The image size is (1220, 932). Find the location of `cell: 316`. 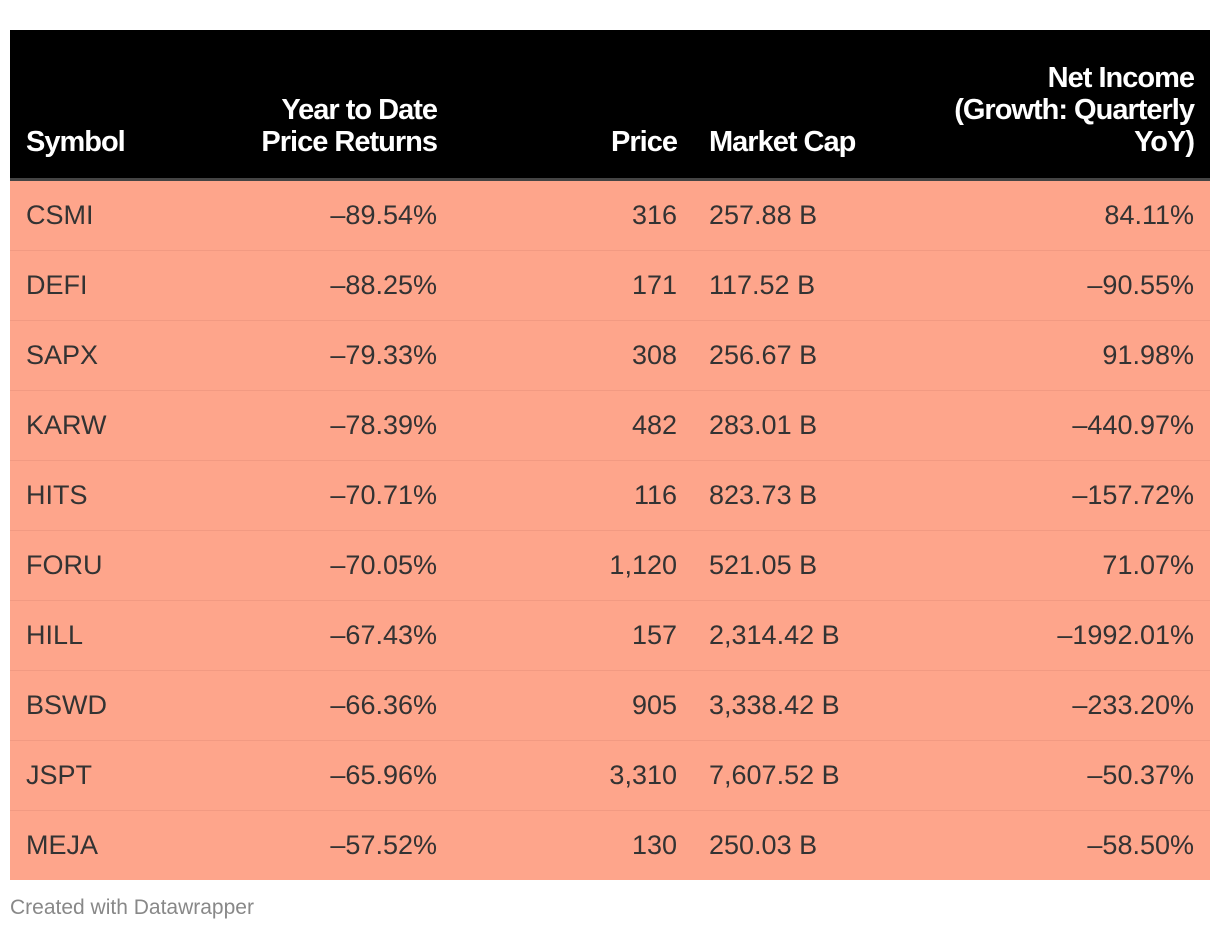

cell: 316 is located at coordinates (573, 215).